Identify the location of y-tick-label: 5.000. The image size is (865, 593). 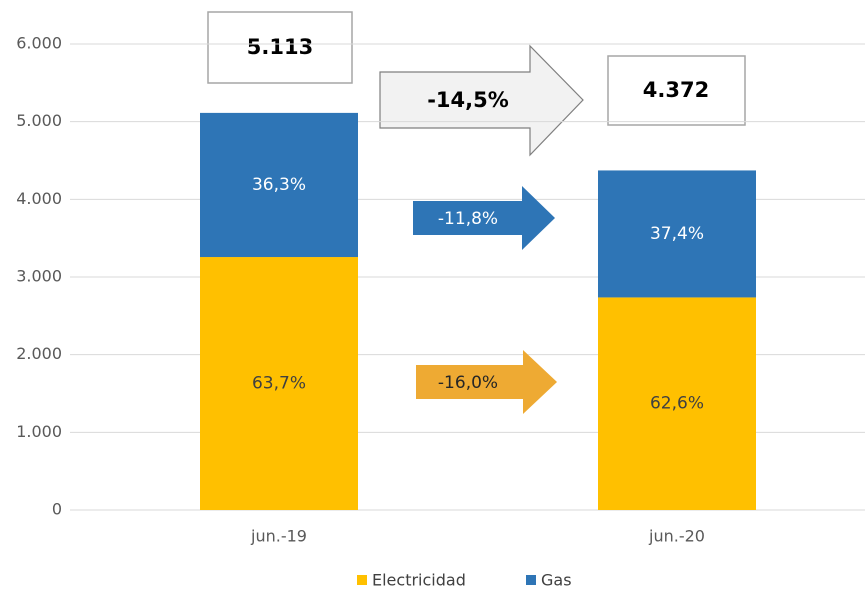
(39, 120).